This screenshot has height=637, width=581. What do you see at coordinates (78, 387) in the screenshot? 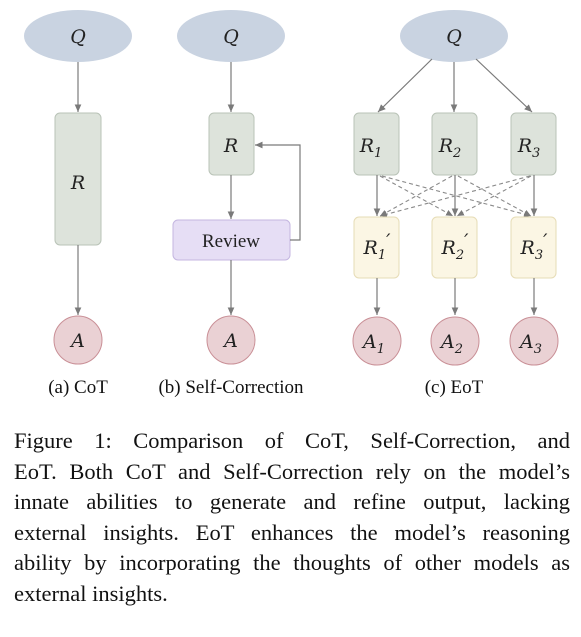
I see `cot-panel-label: (a) CoT` at bounding box center [78, 387].